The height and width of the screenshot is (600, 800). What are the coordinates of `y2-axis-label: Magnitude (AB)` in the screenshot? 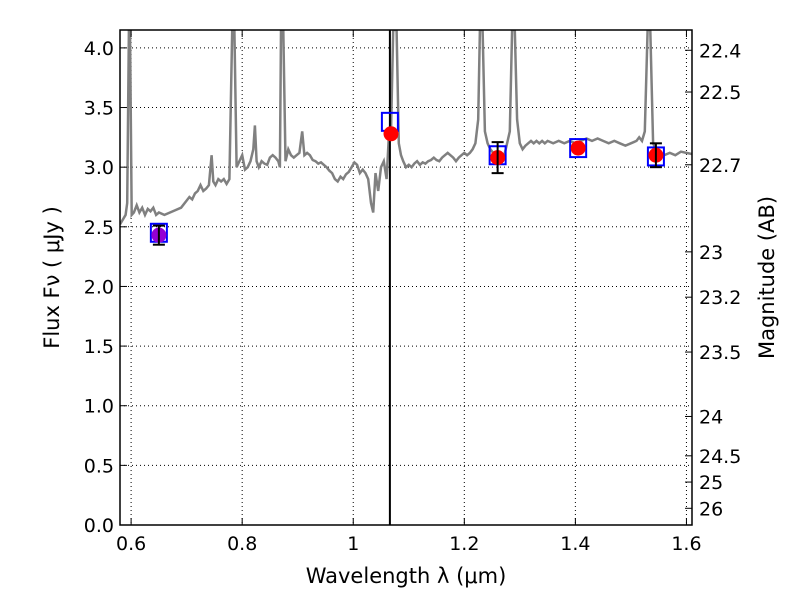 It's located at (767, 277).